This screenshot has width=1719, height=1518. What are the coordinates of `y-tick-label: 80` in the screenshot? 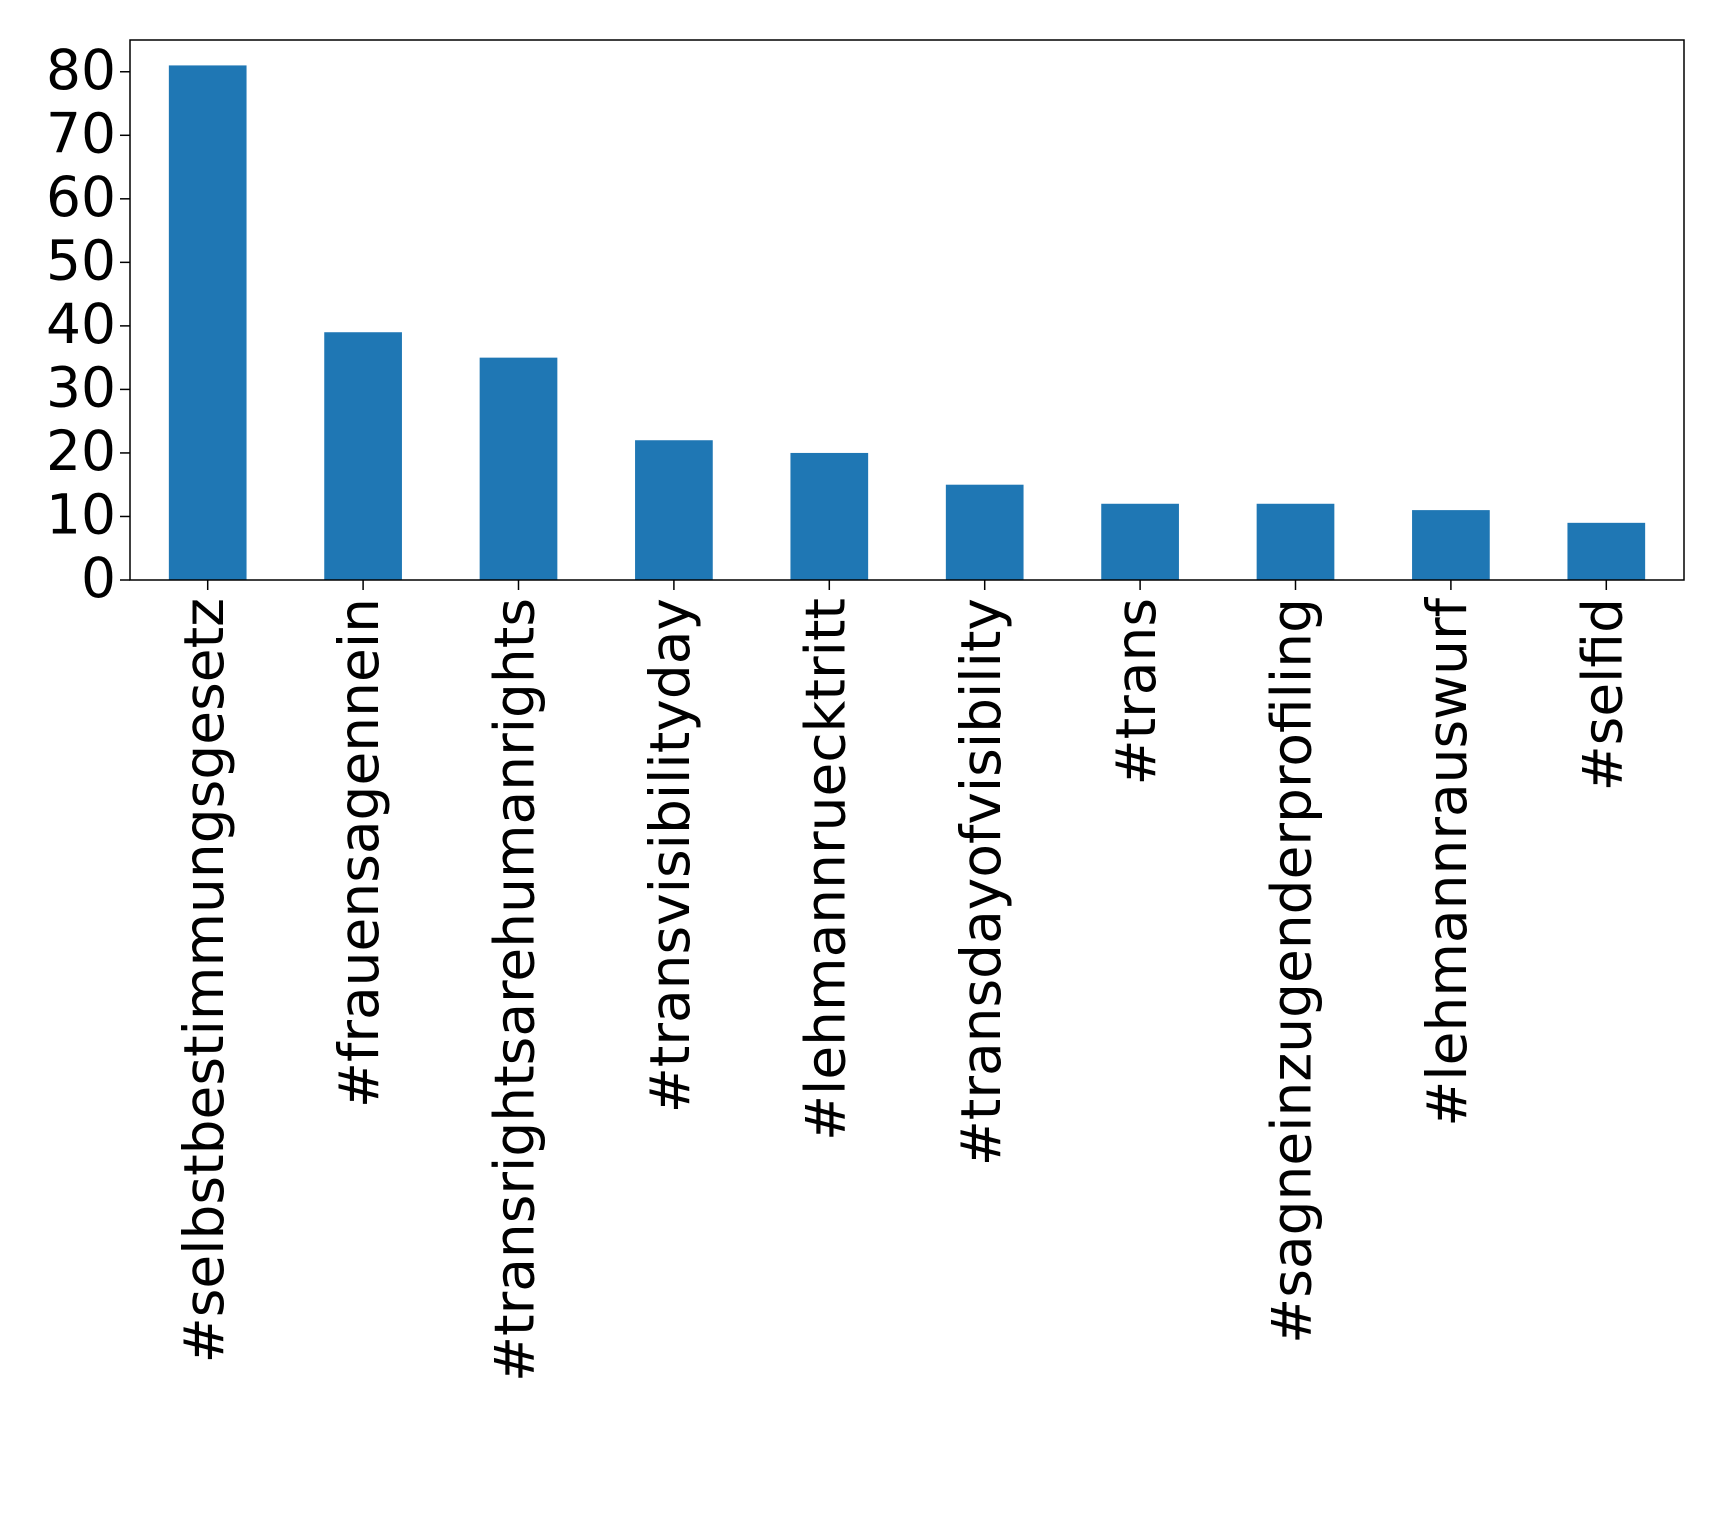 It's located at (81, 70).